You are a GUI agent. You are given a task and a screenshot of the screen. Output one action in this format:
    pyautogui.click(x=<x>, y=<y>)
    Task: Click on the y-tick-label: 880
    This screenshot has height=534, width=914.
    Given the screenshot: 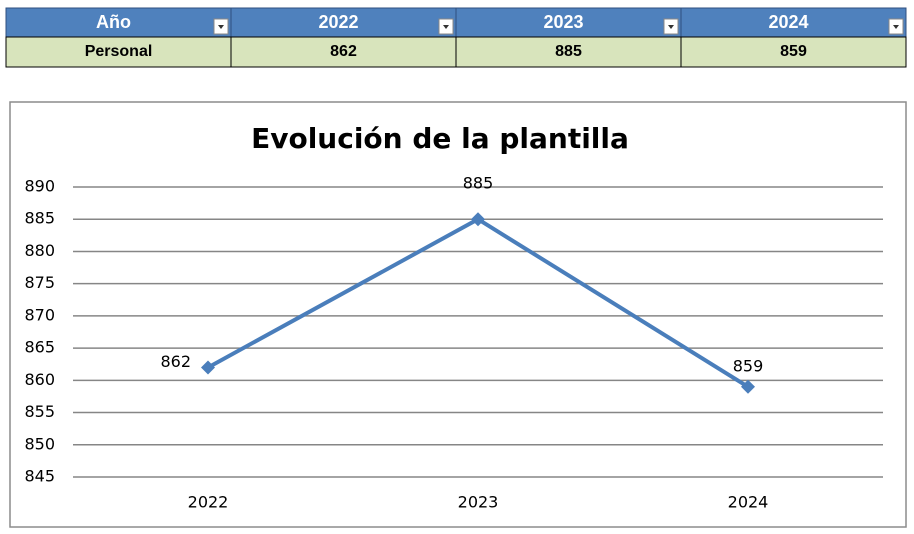 What is the action you would take?
    pyautogui.click(x=39, y=250)
    